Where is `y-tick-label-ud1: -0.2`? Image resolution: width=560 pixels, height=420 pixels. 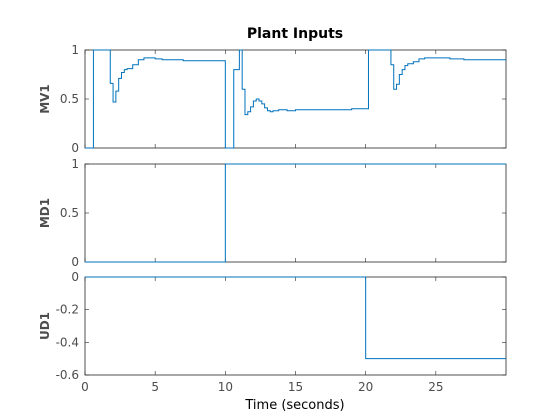 y-tick-label-ud1: -0.2 is located at coordinates (67, 310).